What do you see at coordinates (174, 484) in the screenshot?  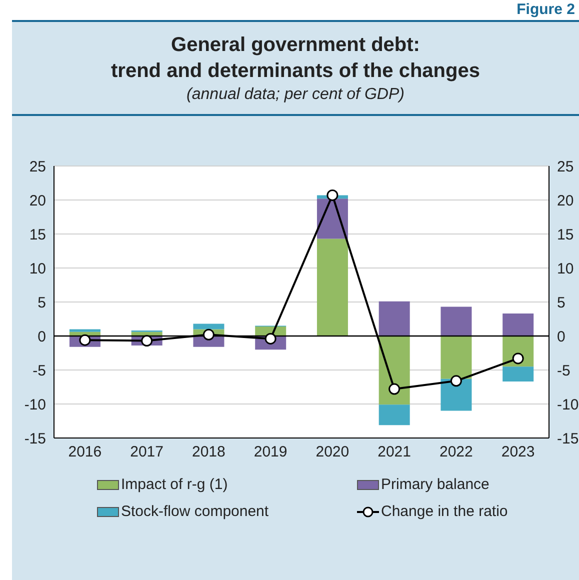 I see `legend-label: Impact of r-g (1)` at bounding box center [174, 484].